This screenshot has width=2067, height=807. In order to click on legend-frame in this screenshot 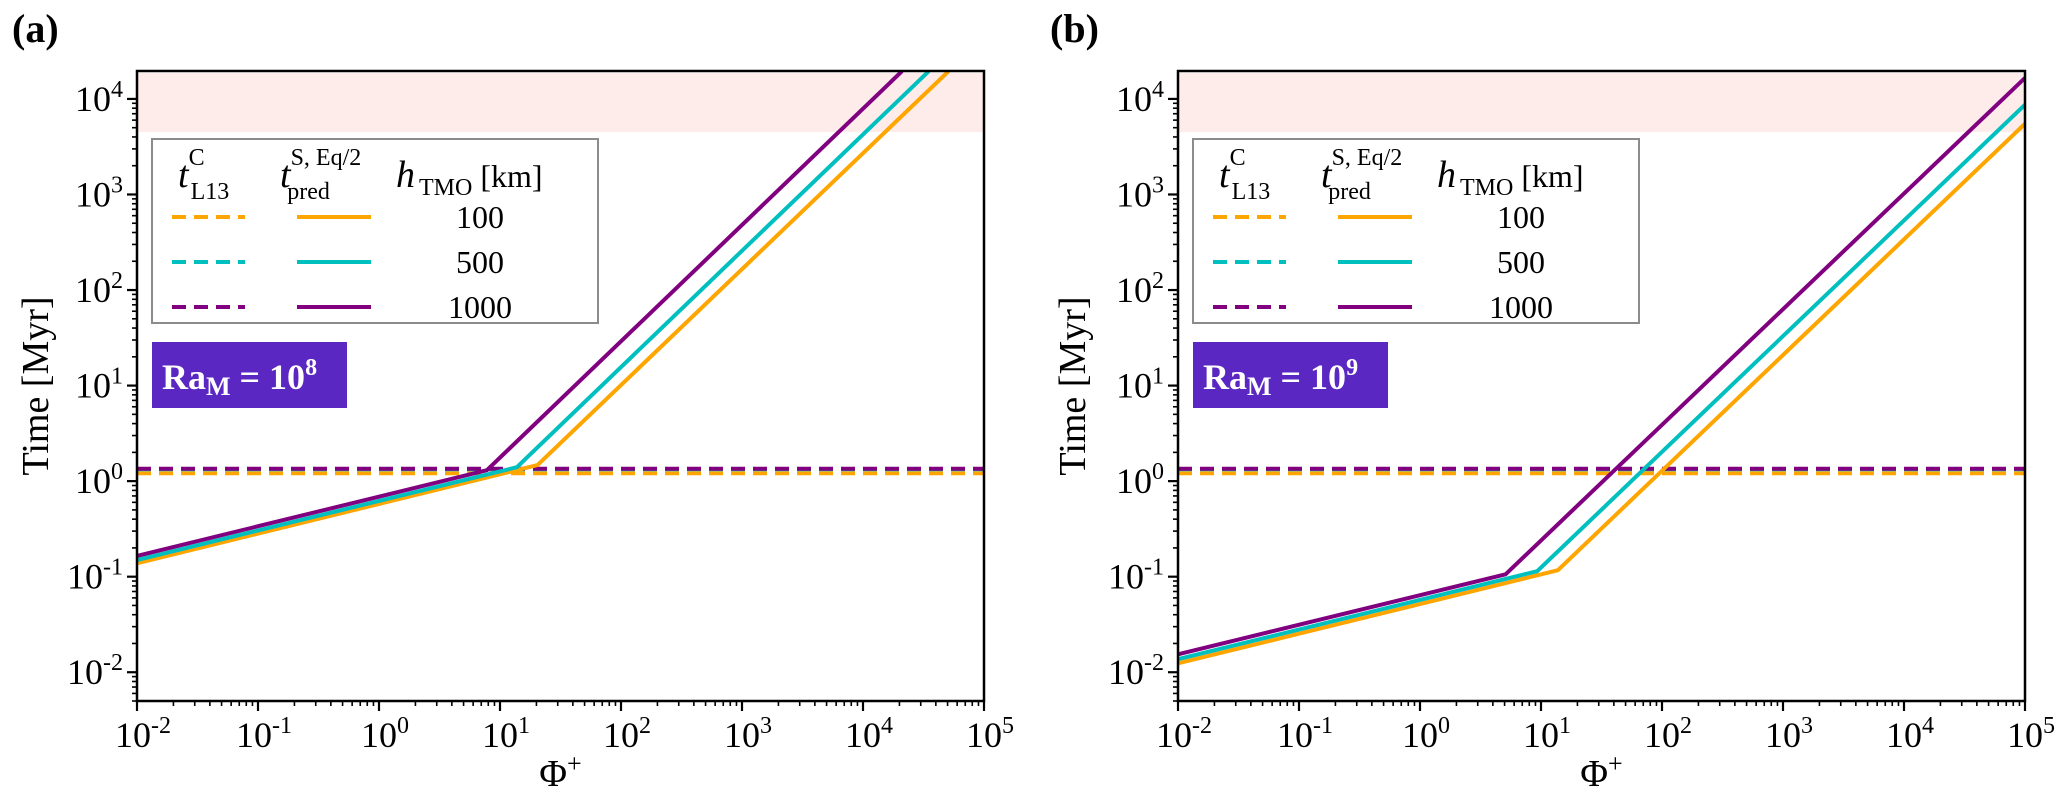, I will do `click(375, 231)`.